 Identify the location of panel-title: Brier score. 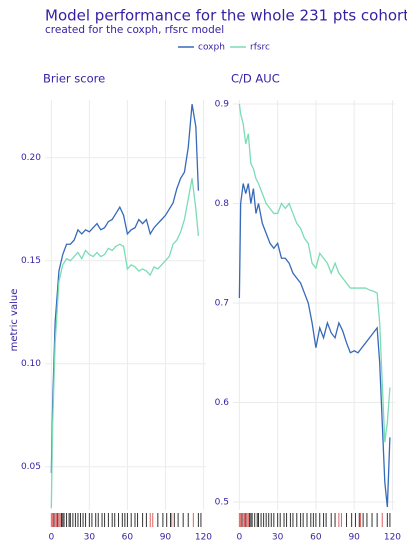
(74, 79).